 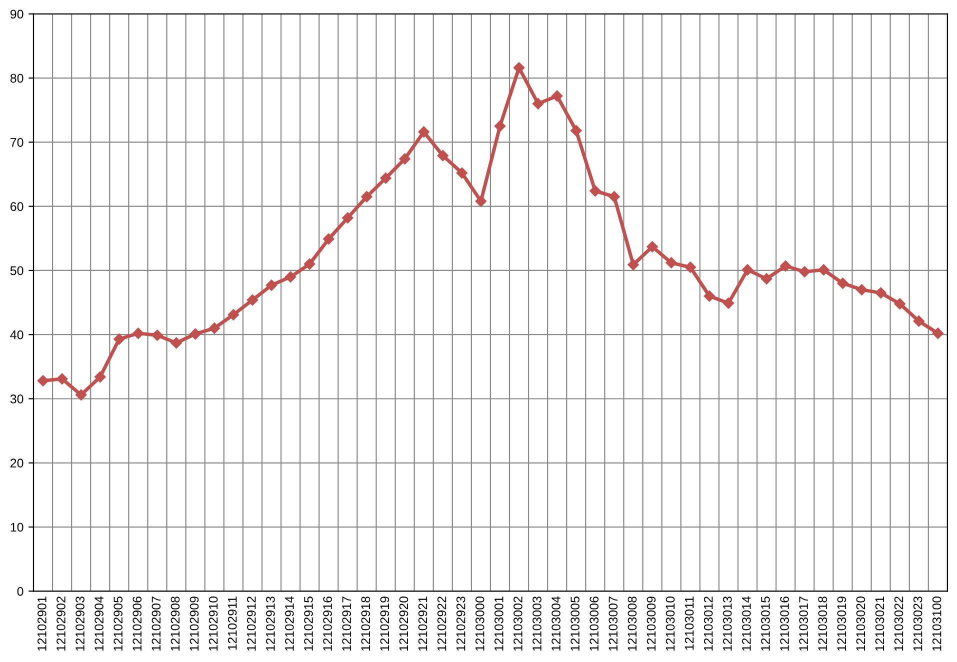 I want to click on x-tick-label: 12102916, so click(x=327, y=623).